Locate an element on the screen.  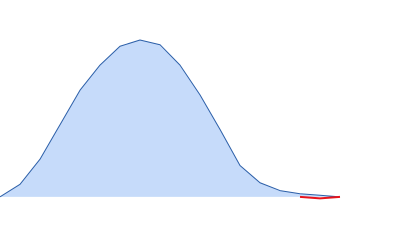
area-line is located at coordinates (320, 197).